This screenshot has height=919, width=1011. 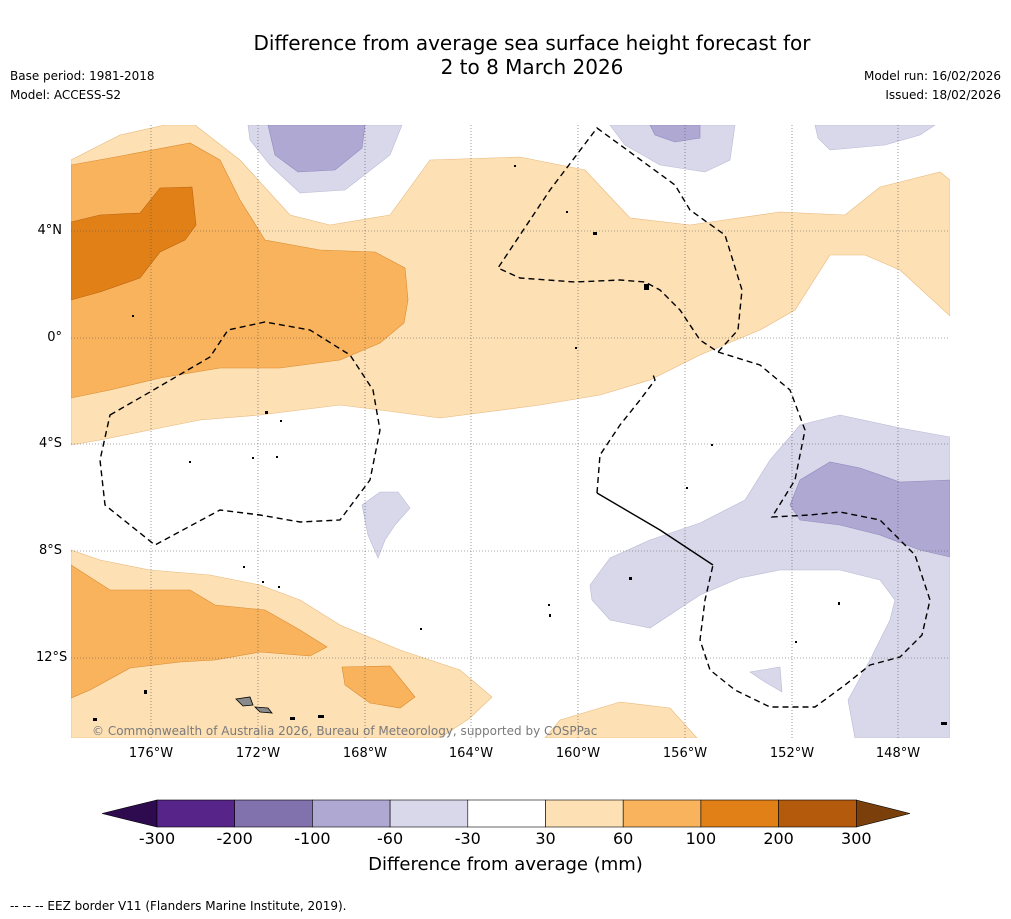 I want to click on contour-neg30-neg60-ne2, so click(x=875, y=138).